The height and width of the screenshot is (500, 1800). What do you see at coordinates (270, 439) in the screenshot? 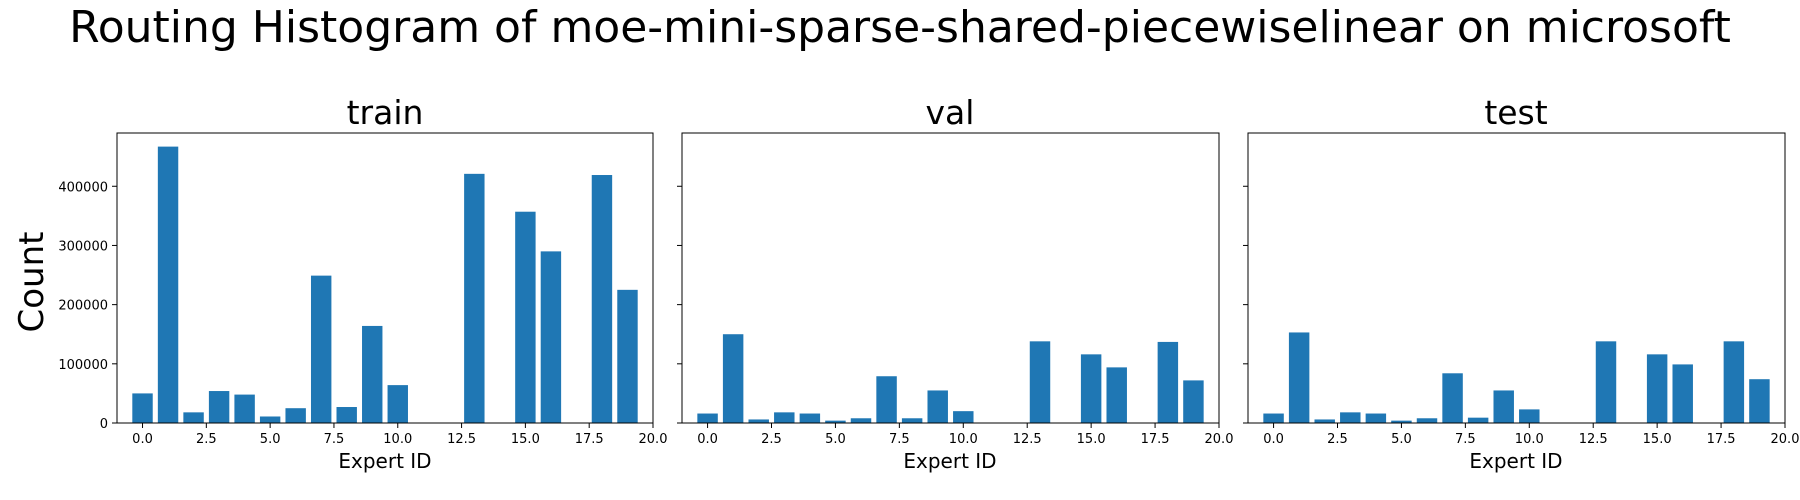
I see `train-x-tick-label: 5.0` at bounding box center [270, 439].